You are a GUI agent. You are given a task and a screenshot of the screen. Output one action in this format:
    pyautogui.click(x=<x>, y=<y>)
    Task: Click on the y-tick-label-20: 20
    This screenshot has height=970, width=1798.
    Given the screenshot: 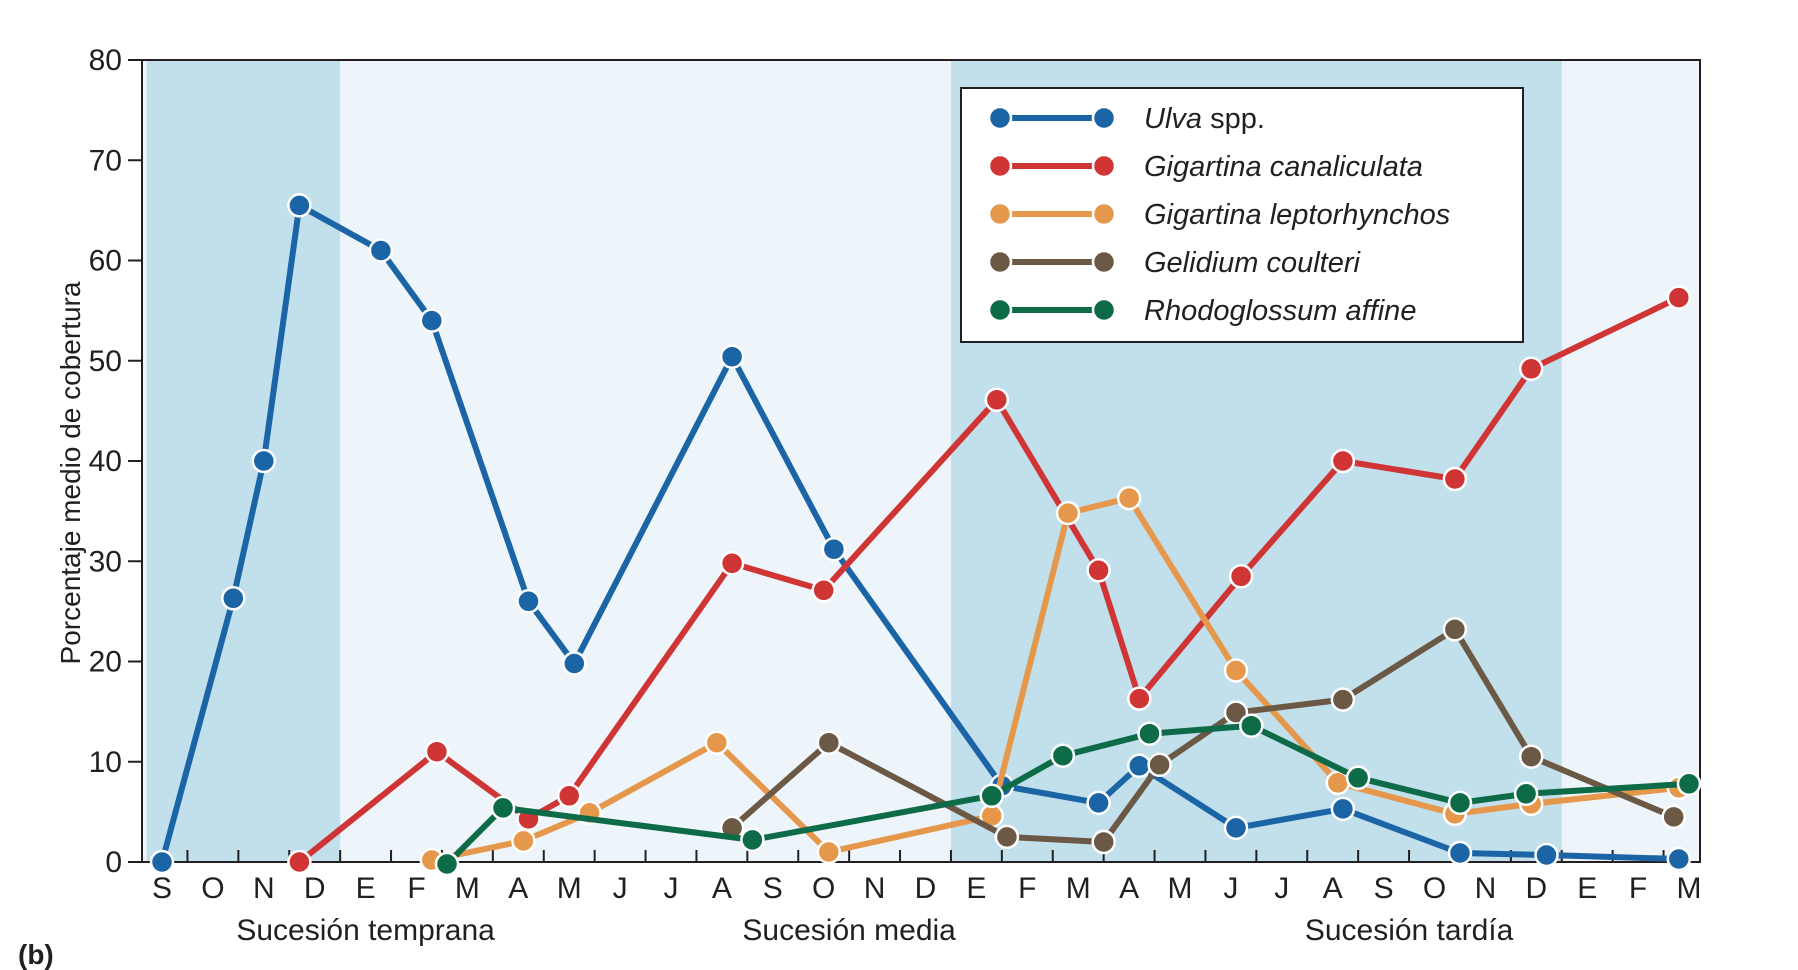 What is the action you would take?
    pyautogui.click(x=105, y=662)
    